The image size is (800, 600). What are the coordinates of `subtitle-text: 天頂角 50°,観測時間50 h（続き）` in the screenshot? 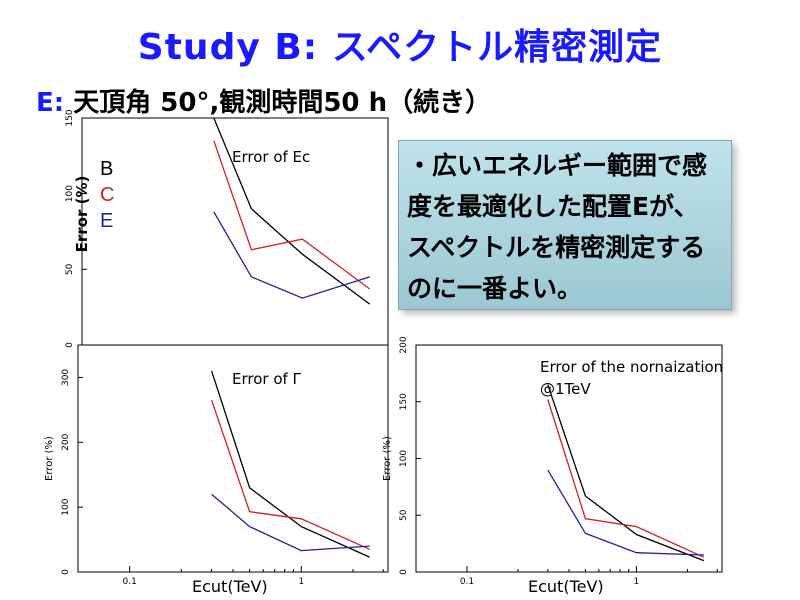 It's located at (278, 103).